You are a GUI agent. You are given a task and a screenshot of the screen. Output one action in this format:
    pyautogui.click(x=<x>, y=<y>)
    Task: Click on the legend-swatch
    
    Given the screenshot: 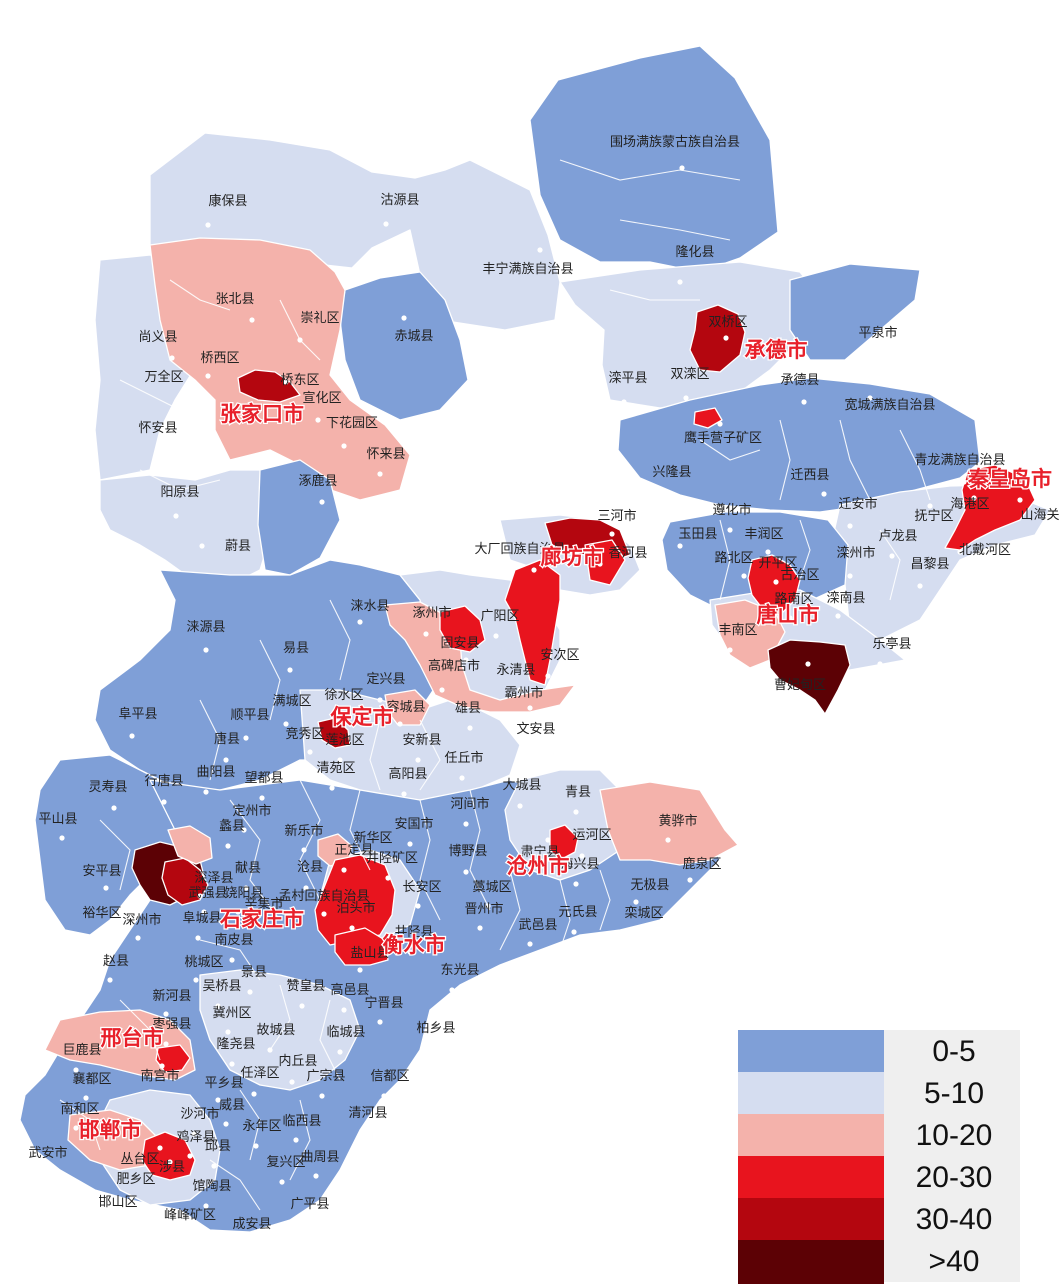 What is the action you would take?
    pyautogui.click(x=811, y=1220)
    